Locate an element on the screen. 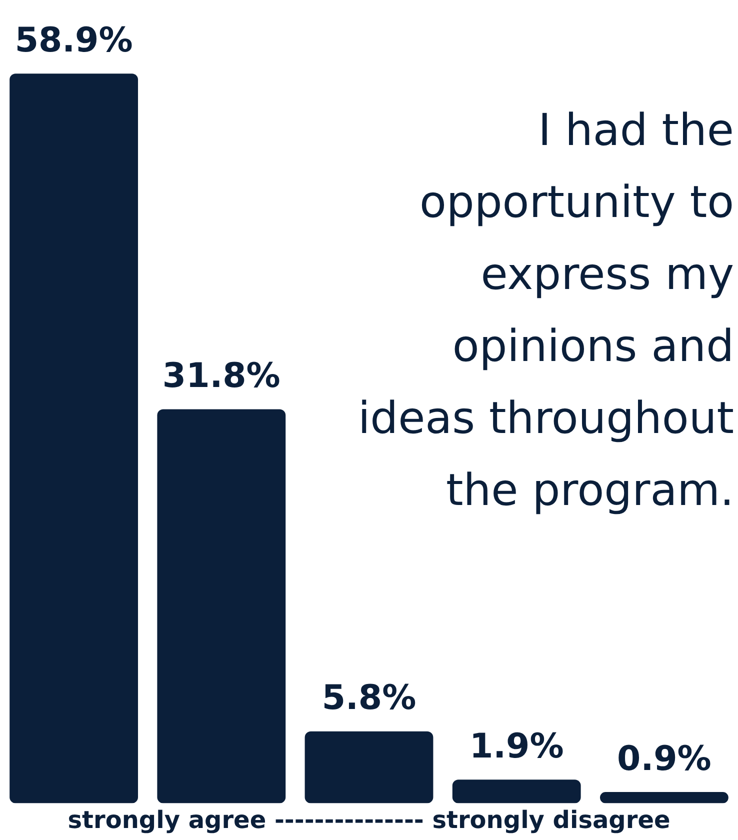  data-label: 0.9% is located at coordinates (664, 758).